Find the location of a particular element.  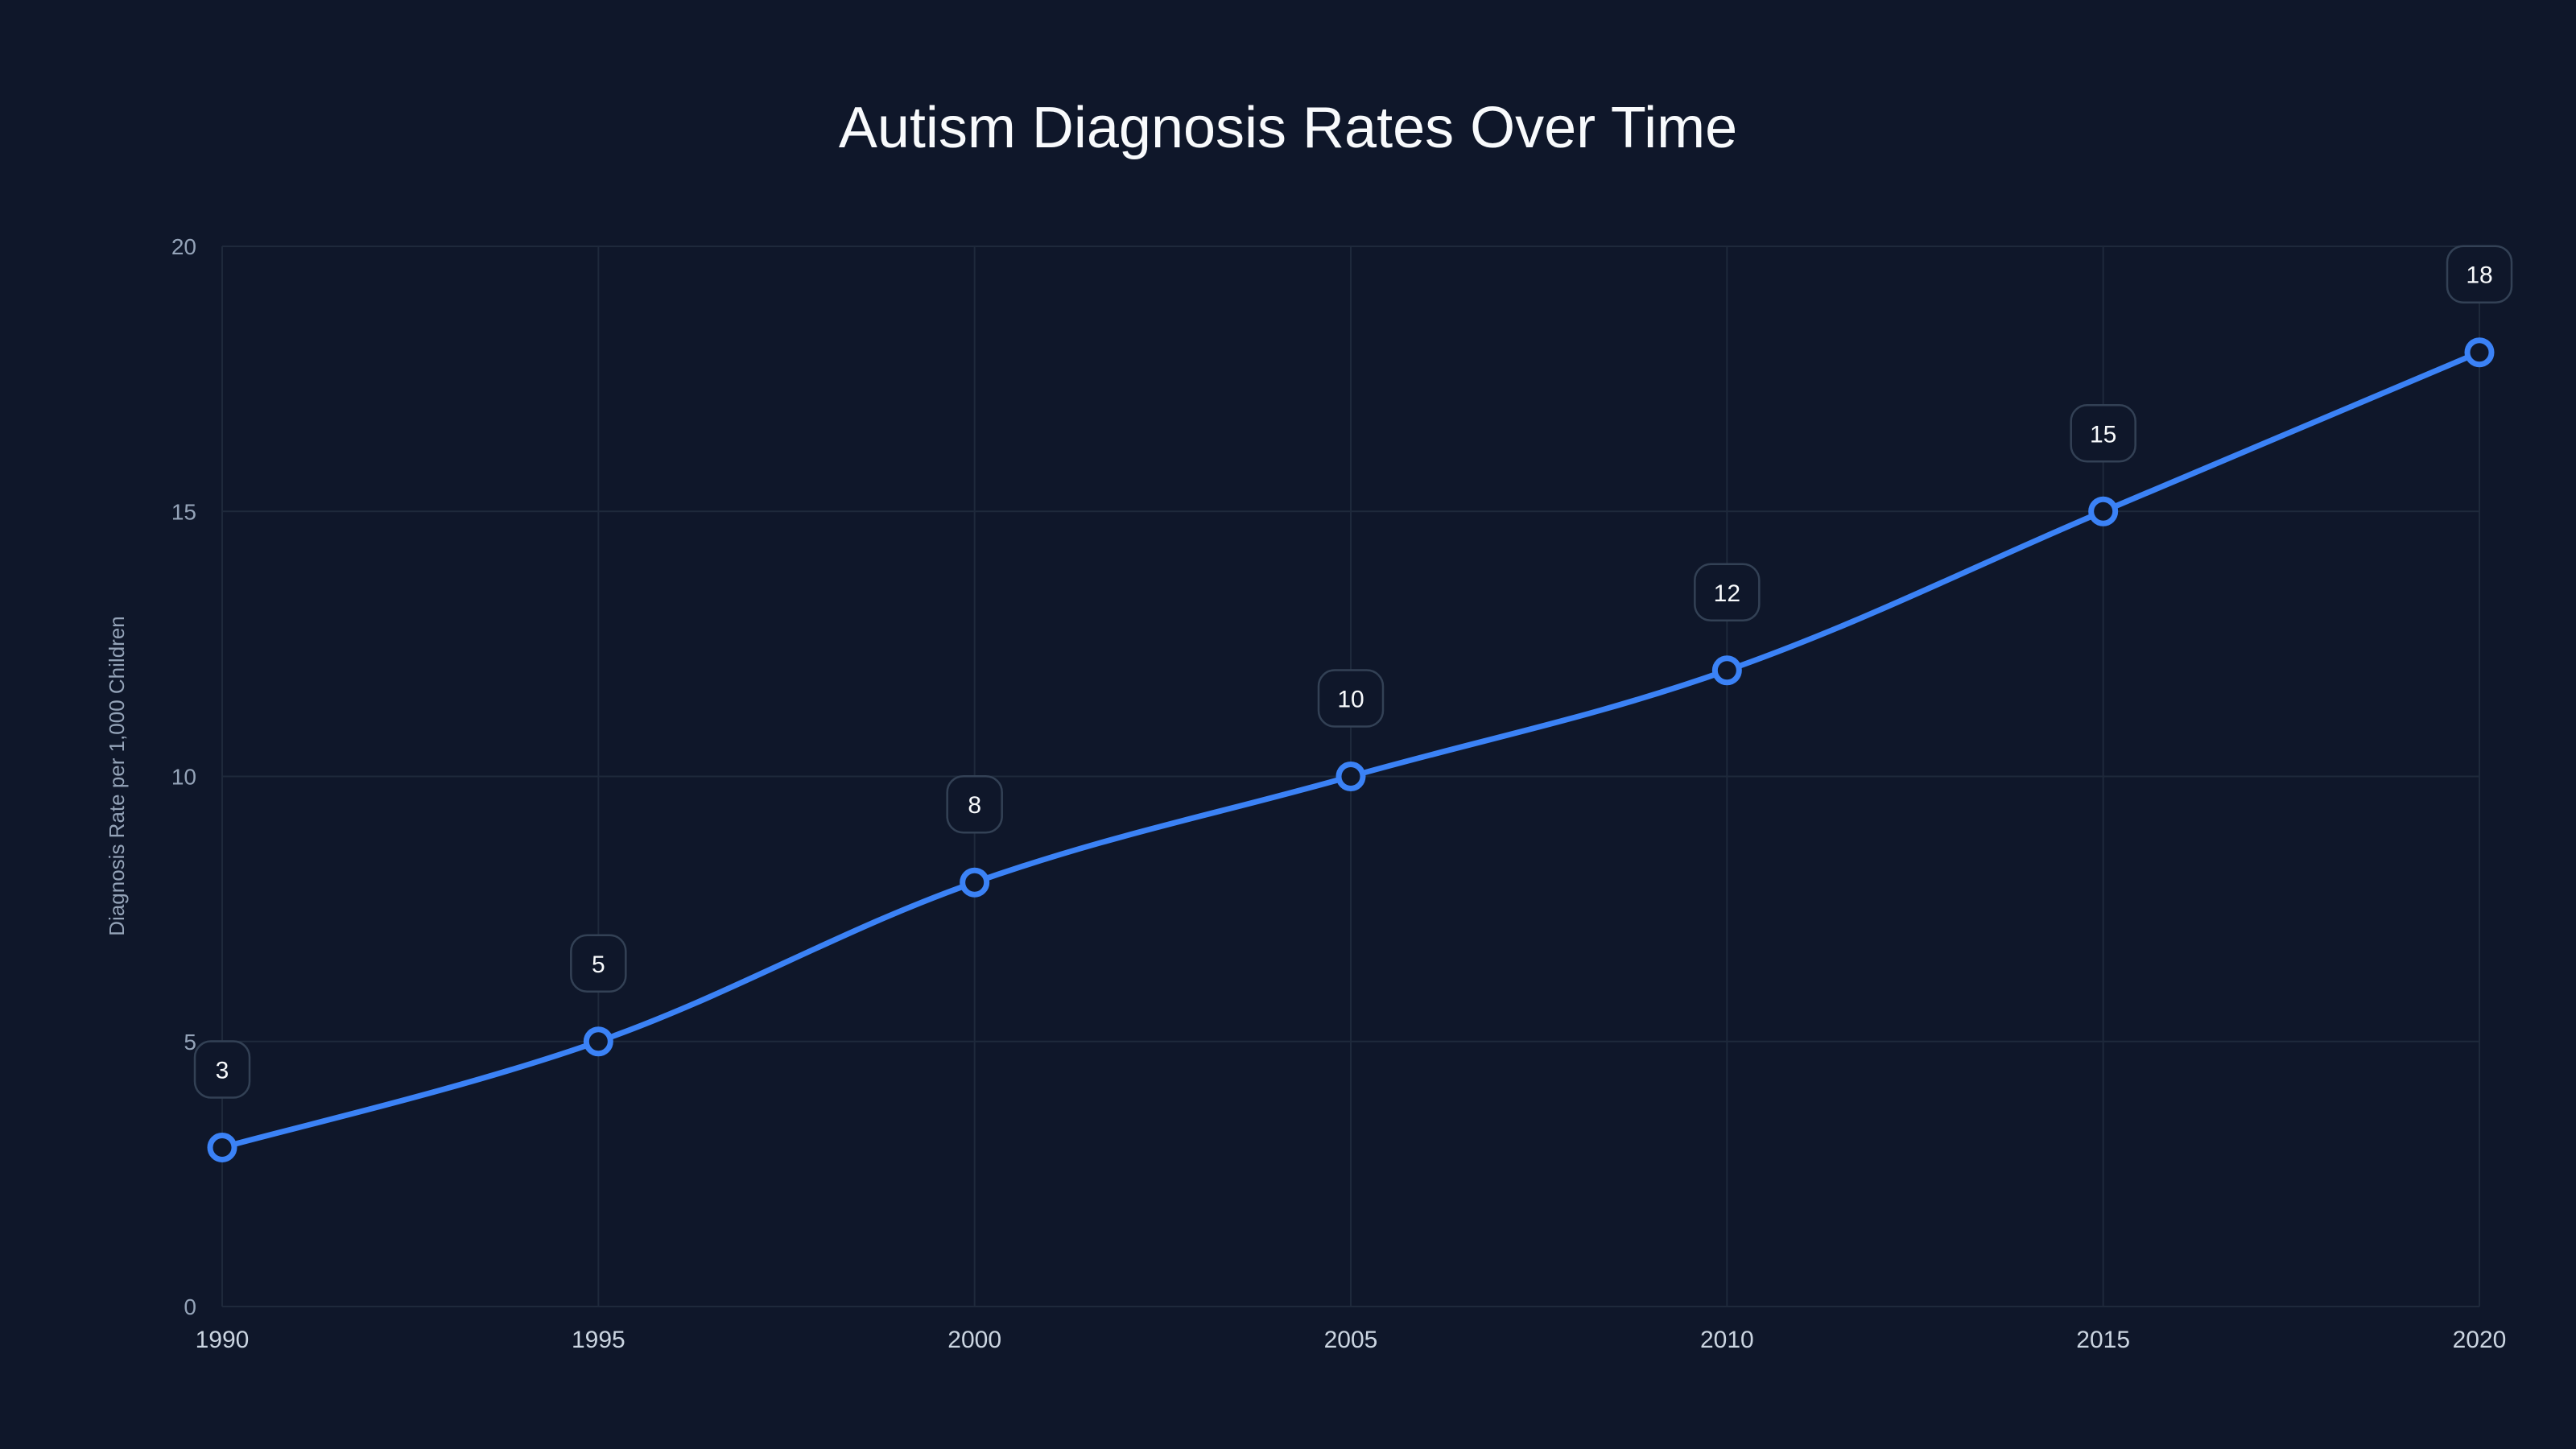

x-tick-label: 2010 is located at coordinates (1727, 1340).